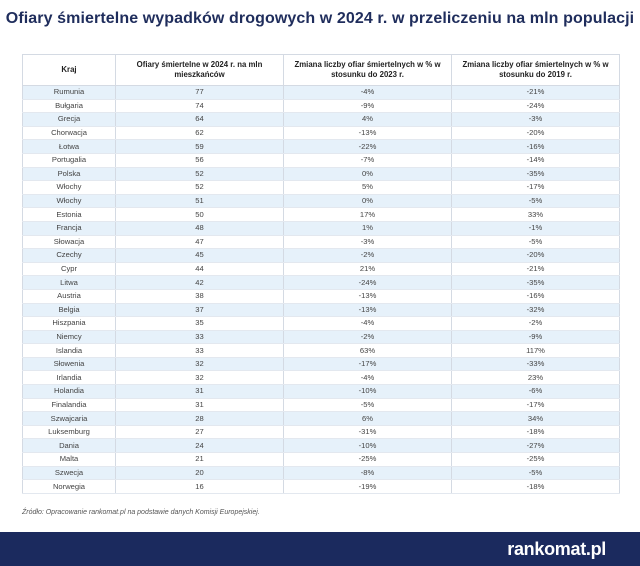 The width and height of the screenshot is (640, 566). Describe the element at coordinates (69, 473) in the screenshot. I see `cell-country: Szwecja` at that location.